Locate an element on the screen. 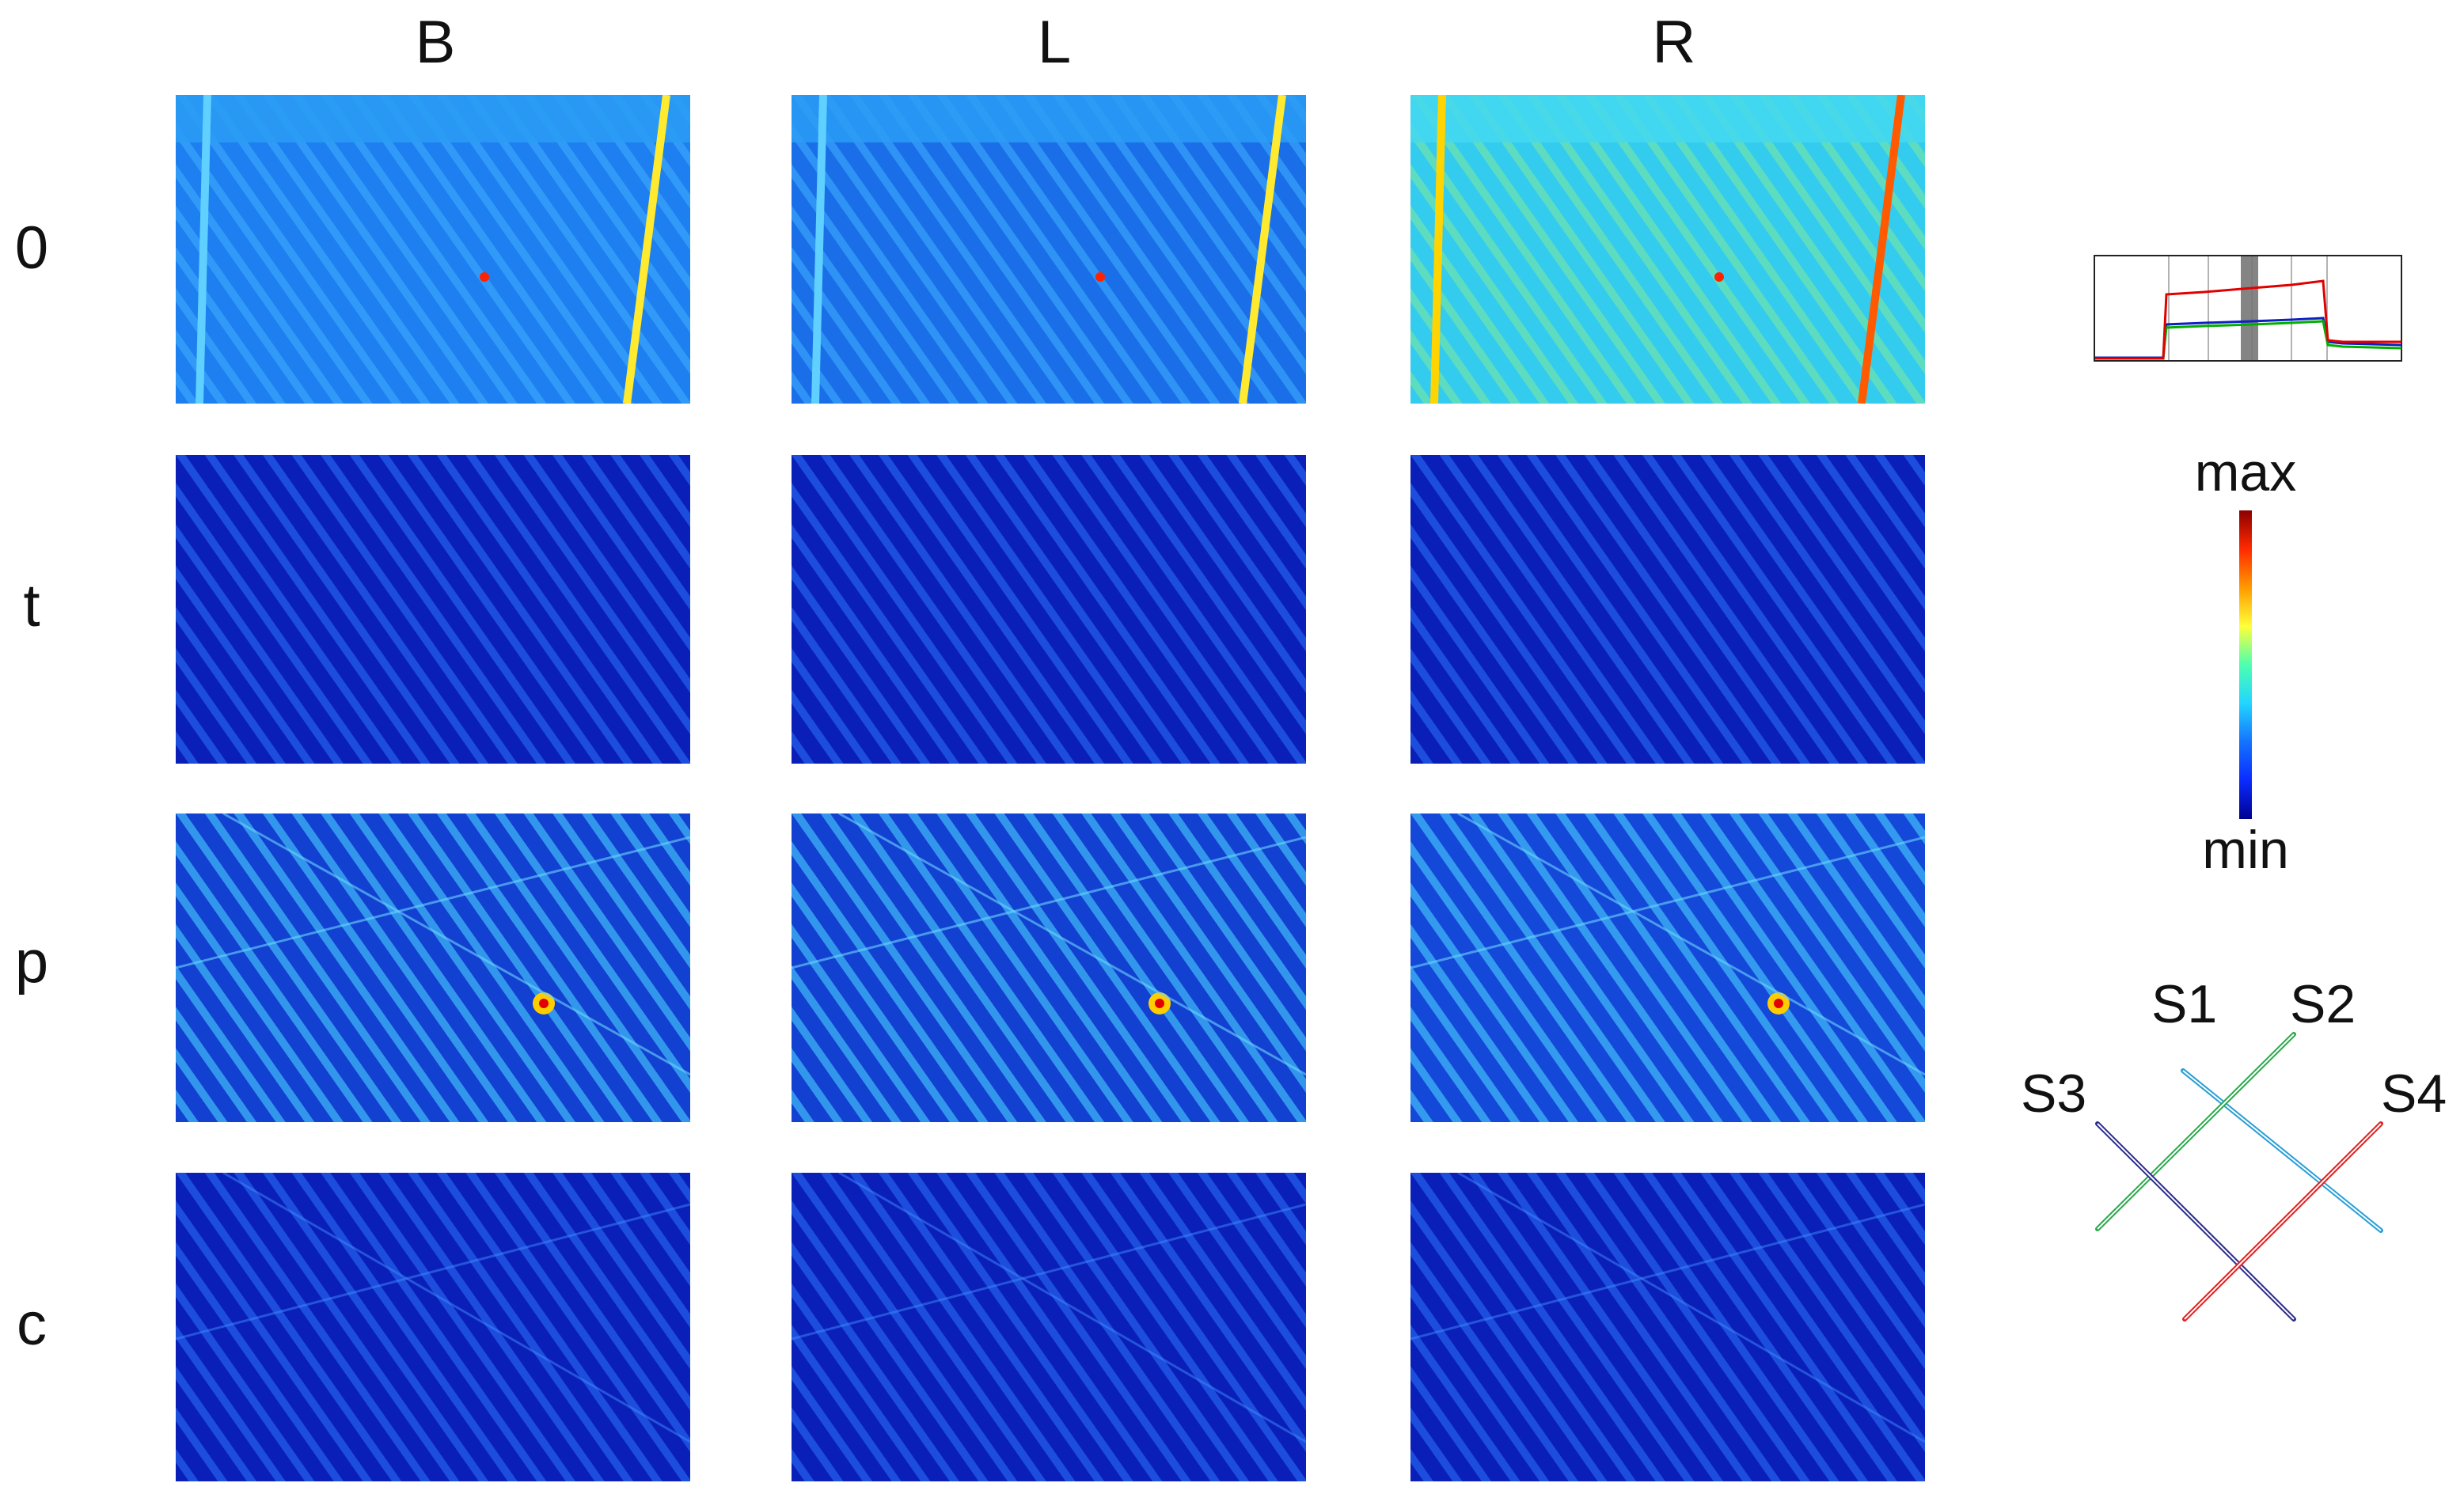  colorbar is located at coordinates (2245, 665).